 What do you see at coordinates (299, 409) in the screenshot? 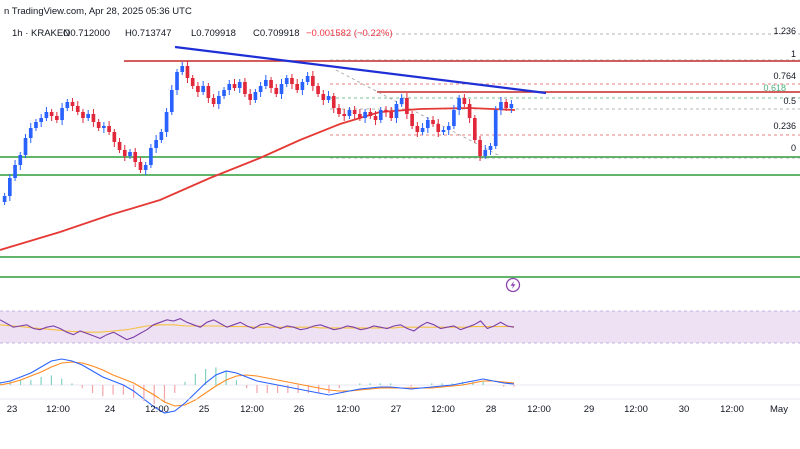
I see `x-tick-label: 26` at bounding box center [299, 409].